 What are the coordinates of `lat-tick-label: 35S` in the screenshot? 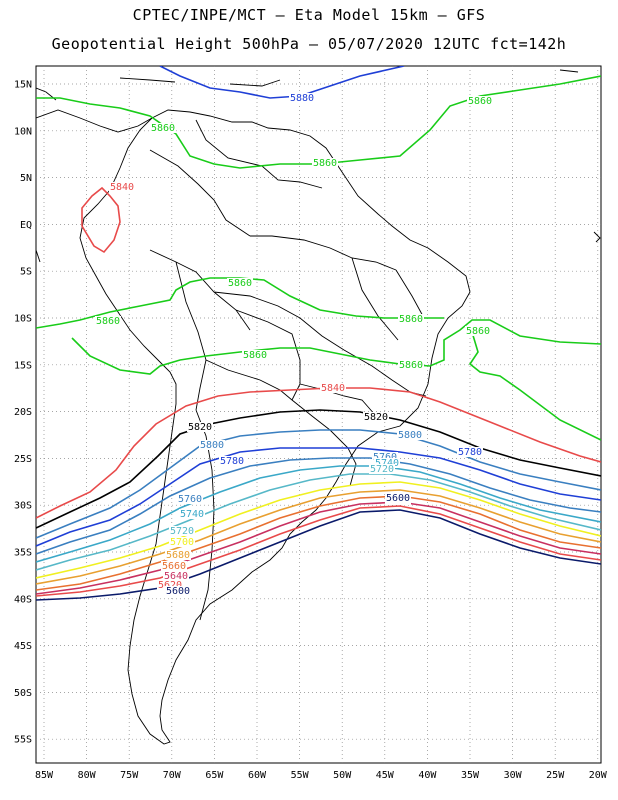 It's located at (23, 553).